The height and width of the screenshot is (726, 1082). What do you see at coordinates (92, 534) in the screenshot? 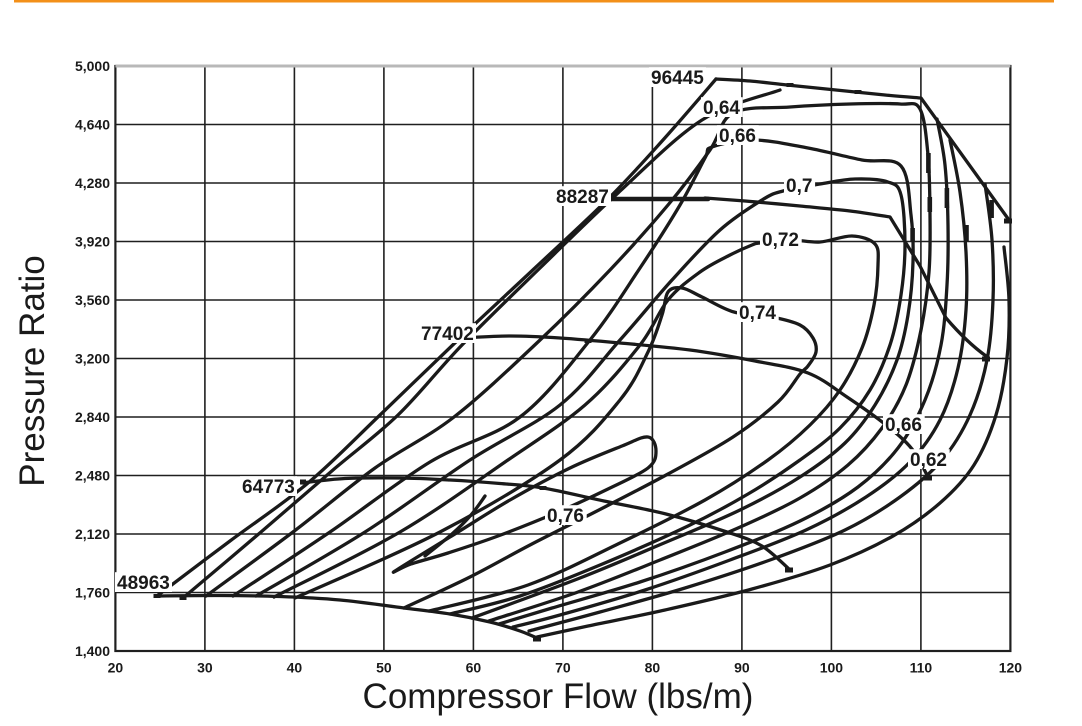
I see `svg-text: 2,120` at bounding box center [92, 534].